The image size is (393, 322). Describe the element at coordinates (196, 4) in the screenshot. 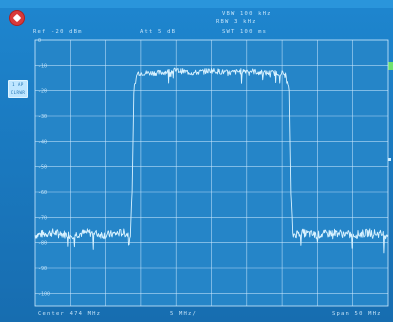

I see `top-bar` at that location.